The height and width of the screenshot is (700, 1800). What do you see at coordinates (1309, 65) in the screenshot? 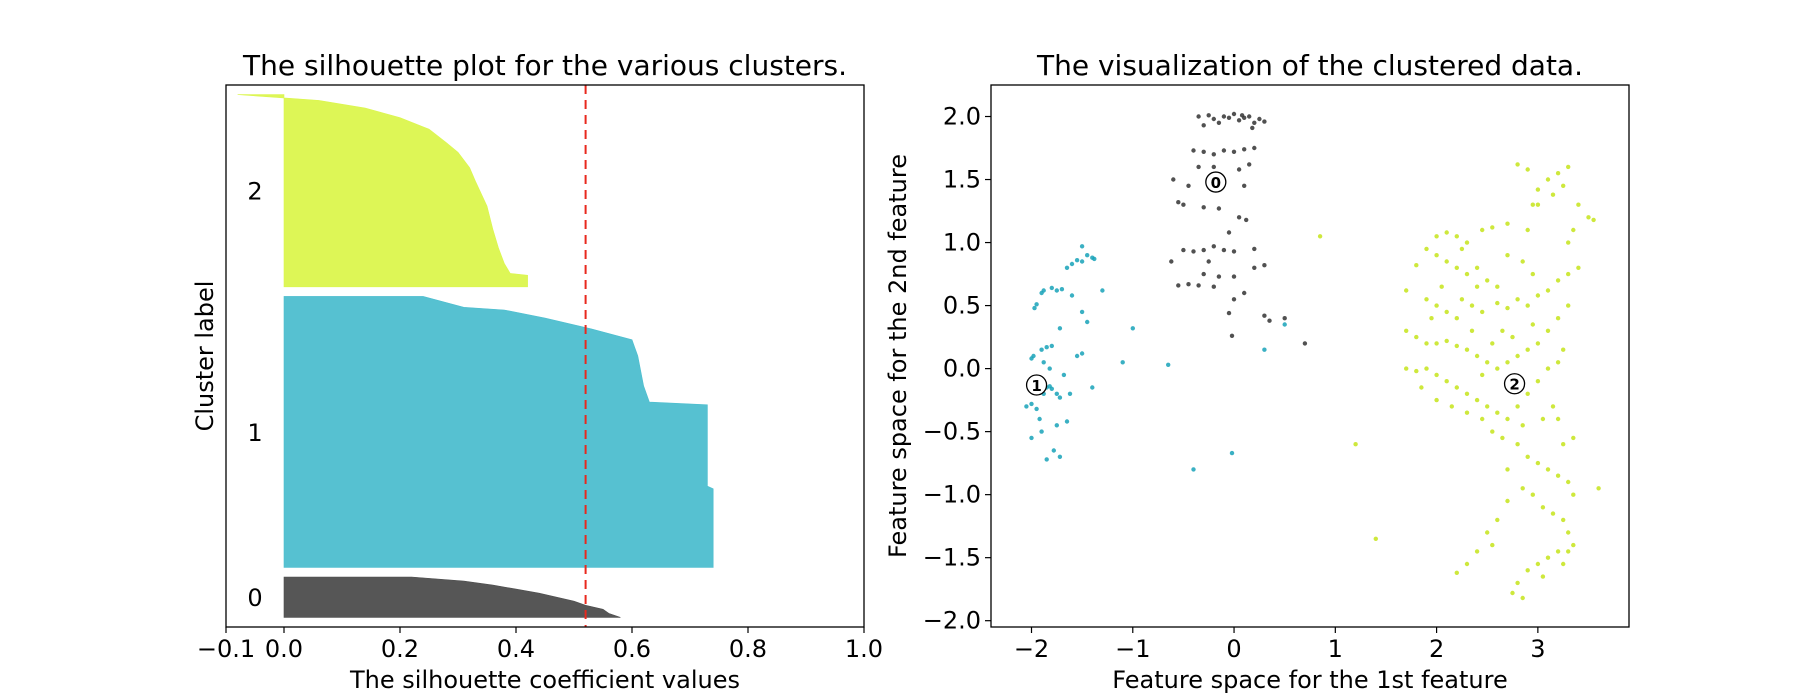
I see `scatter-title: The visualization of the clustered data.` at bounding box center [1309, 65].